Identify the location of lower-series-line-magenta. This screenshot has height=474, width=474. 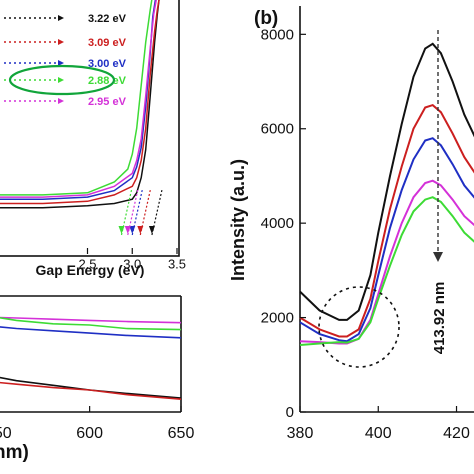
(91, 320).